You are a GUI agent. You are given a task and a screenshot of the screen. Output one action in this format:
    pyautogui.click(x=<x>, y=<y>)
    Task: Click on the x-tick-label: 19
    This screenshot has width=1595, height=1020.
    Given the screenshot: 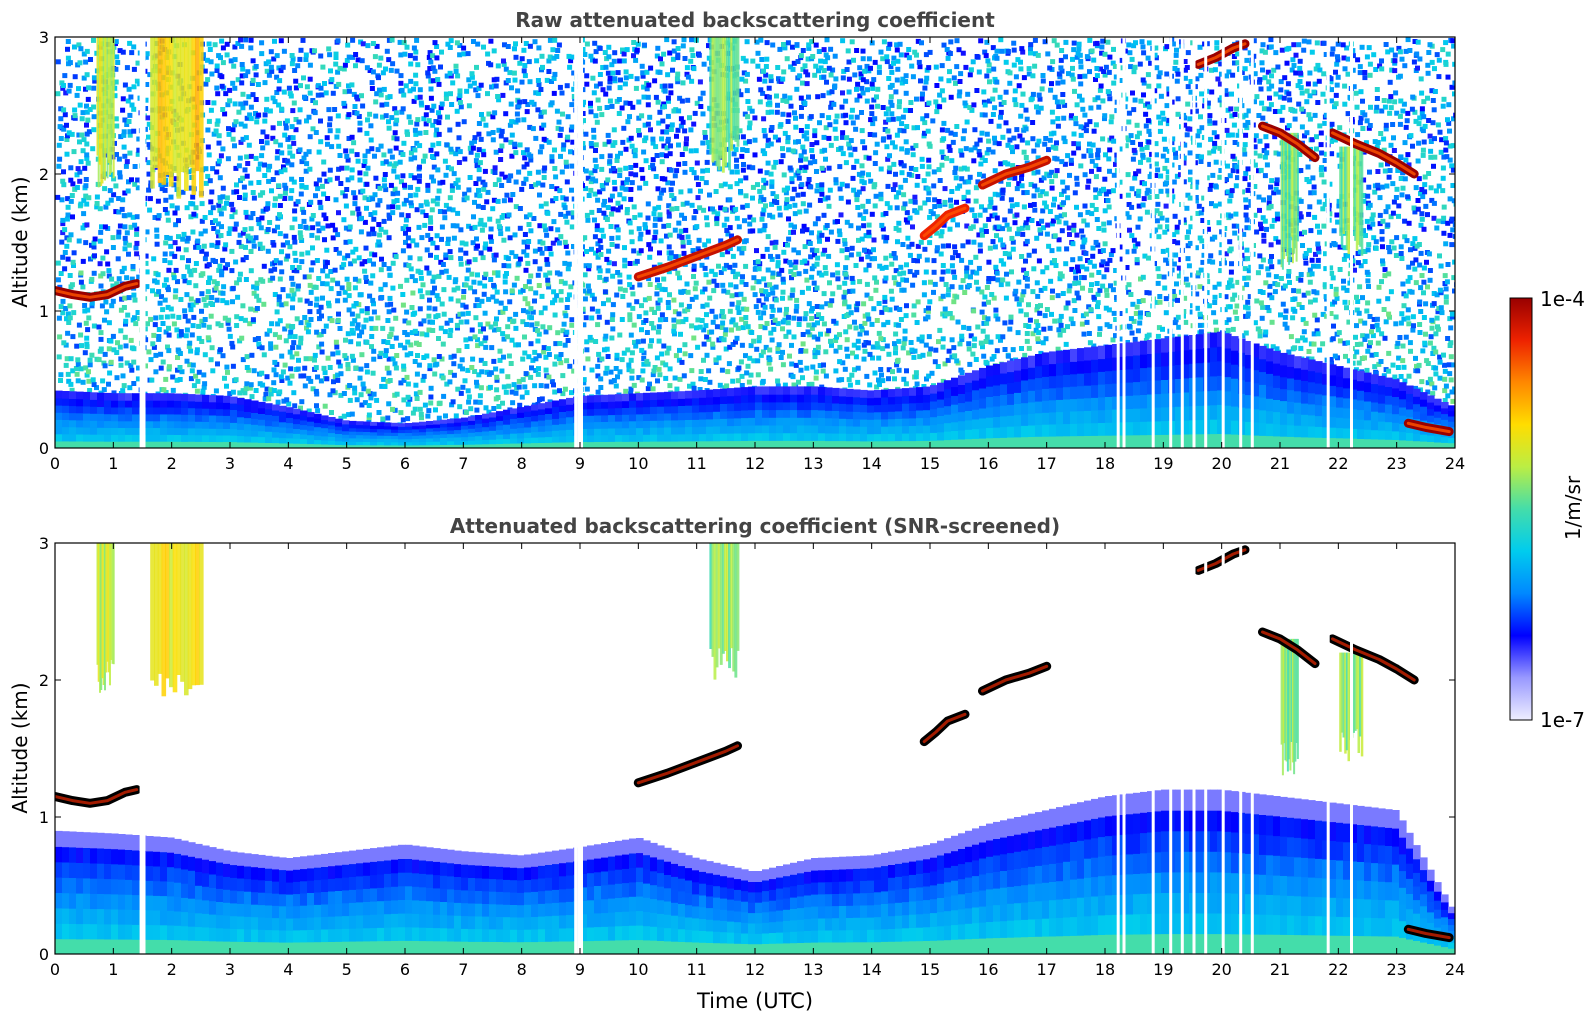 What is the action you would take?
    pyautogui.click(x=1163, y=969)
    